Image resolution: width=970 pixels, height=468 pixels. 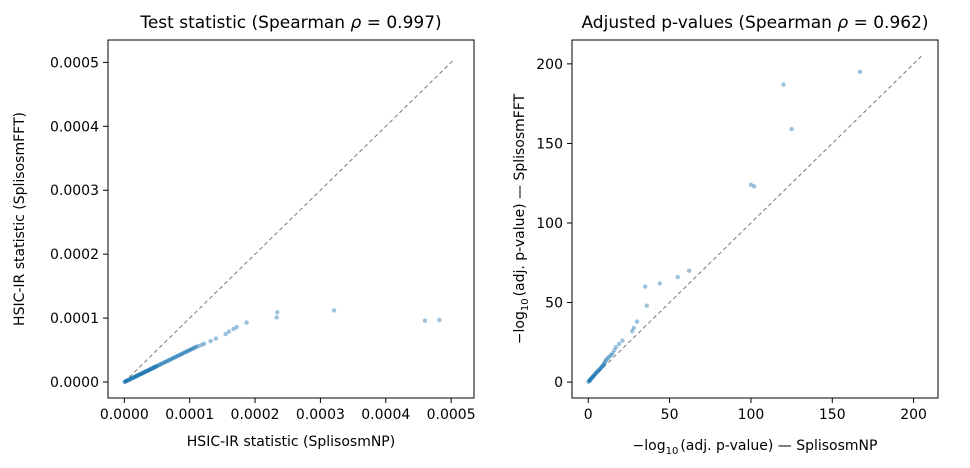 I want to click on y-axis-label: HSIC-IR statistic (SplisosmFFT), so click(x=20, y=219).